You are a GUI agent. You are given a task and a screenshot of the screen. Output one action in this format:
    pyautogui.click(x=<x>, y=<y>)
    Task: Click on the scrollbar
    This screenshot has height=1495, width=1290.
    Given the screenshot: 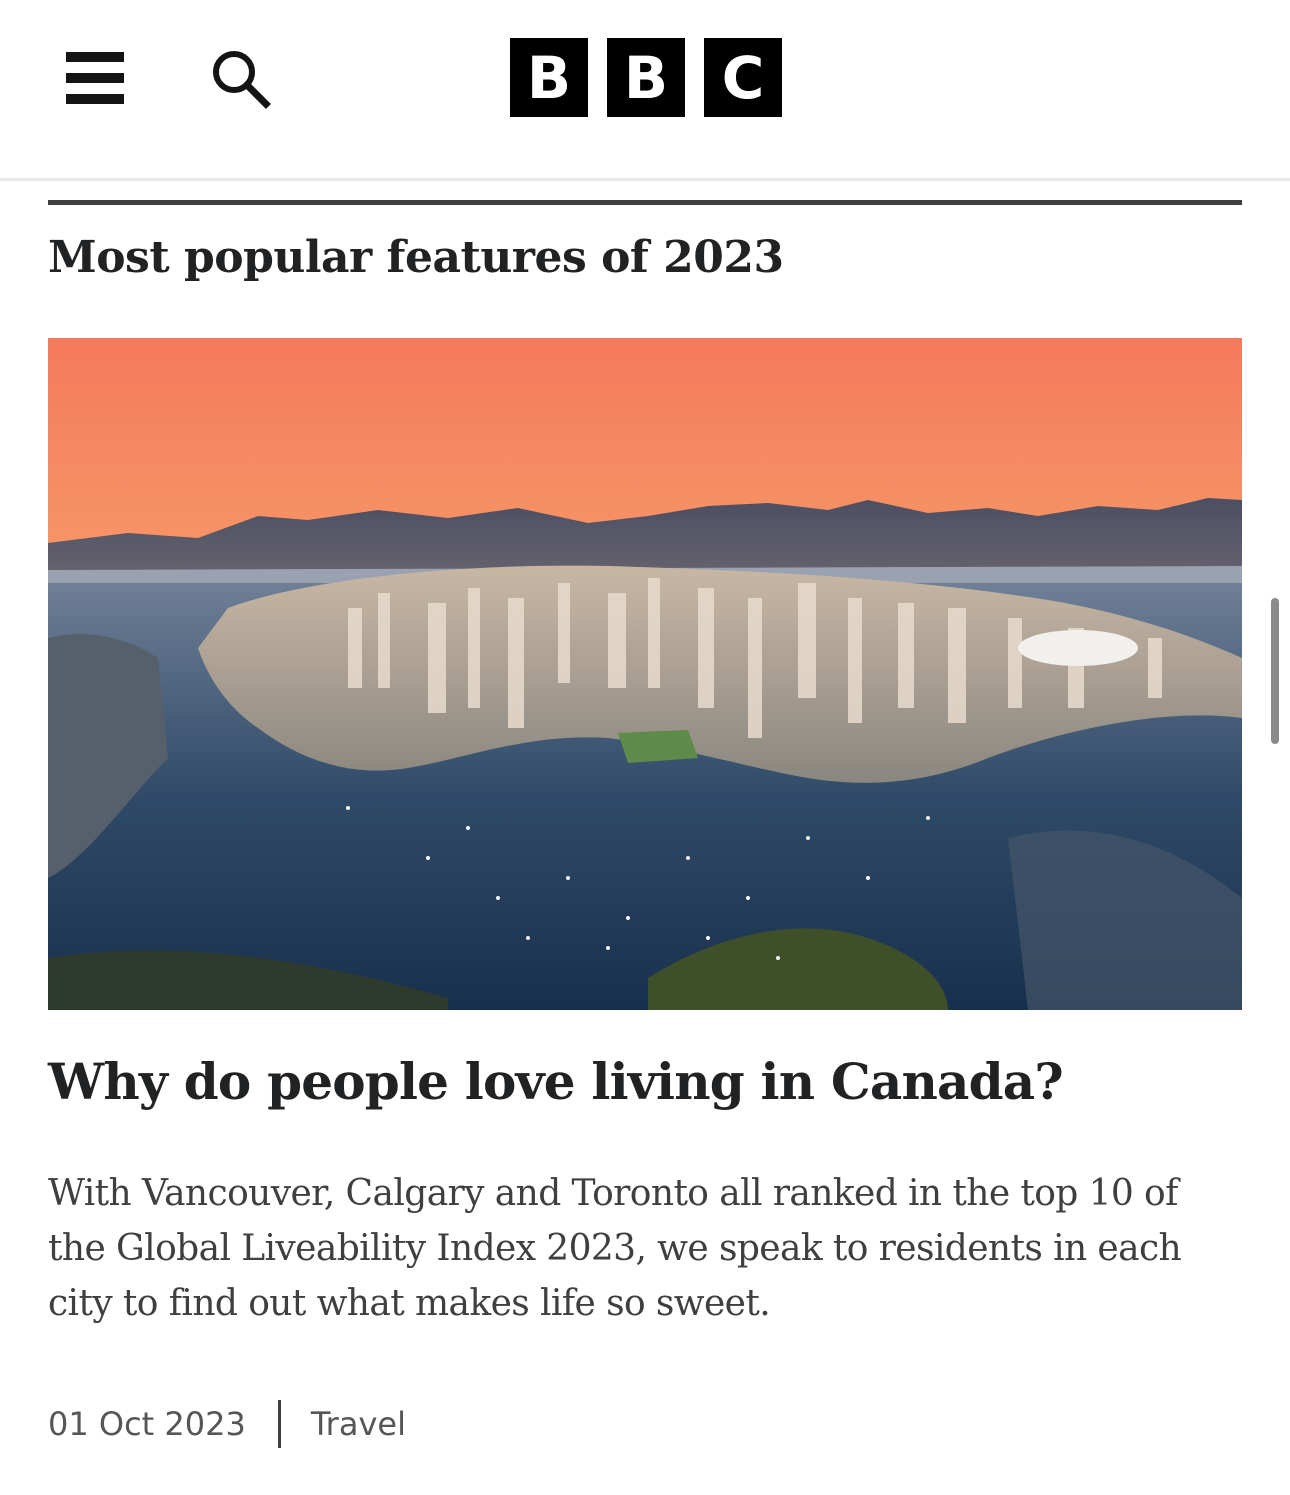 What is the action you would take?
    pyautogui.click(x=1275, y=671)
    